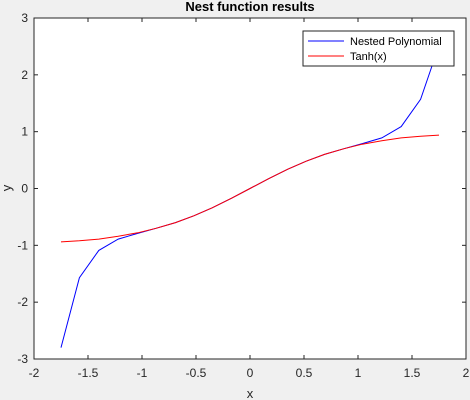 The height and width of the screenshot is (400, 470). What do you see at coordinates (142, 373) in the screenshot?
I see `x-tick-label: -1` at bounding box center [142, 373].